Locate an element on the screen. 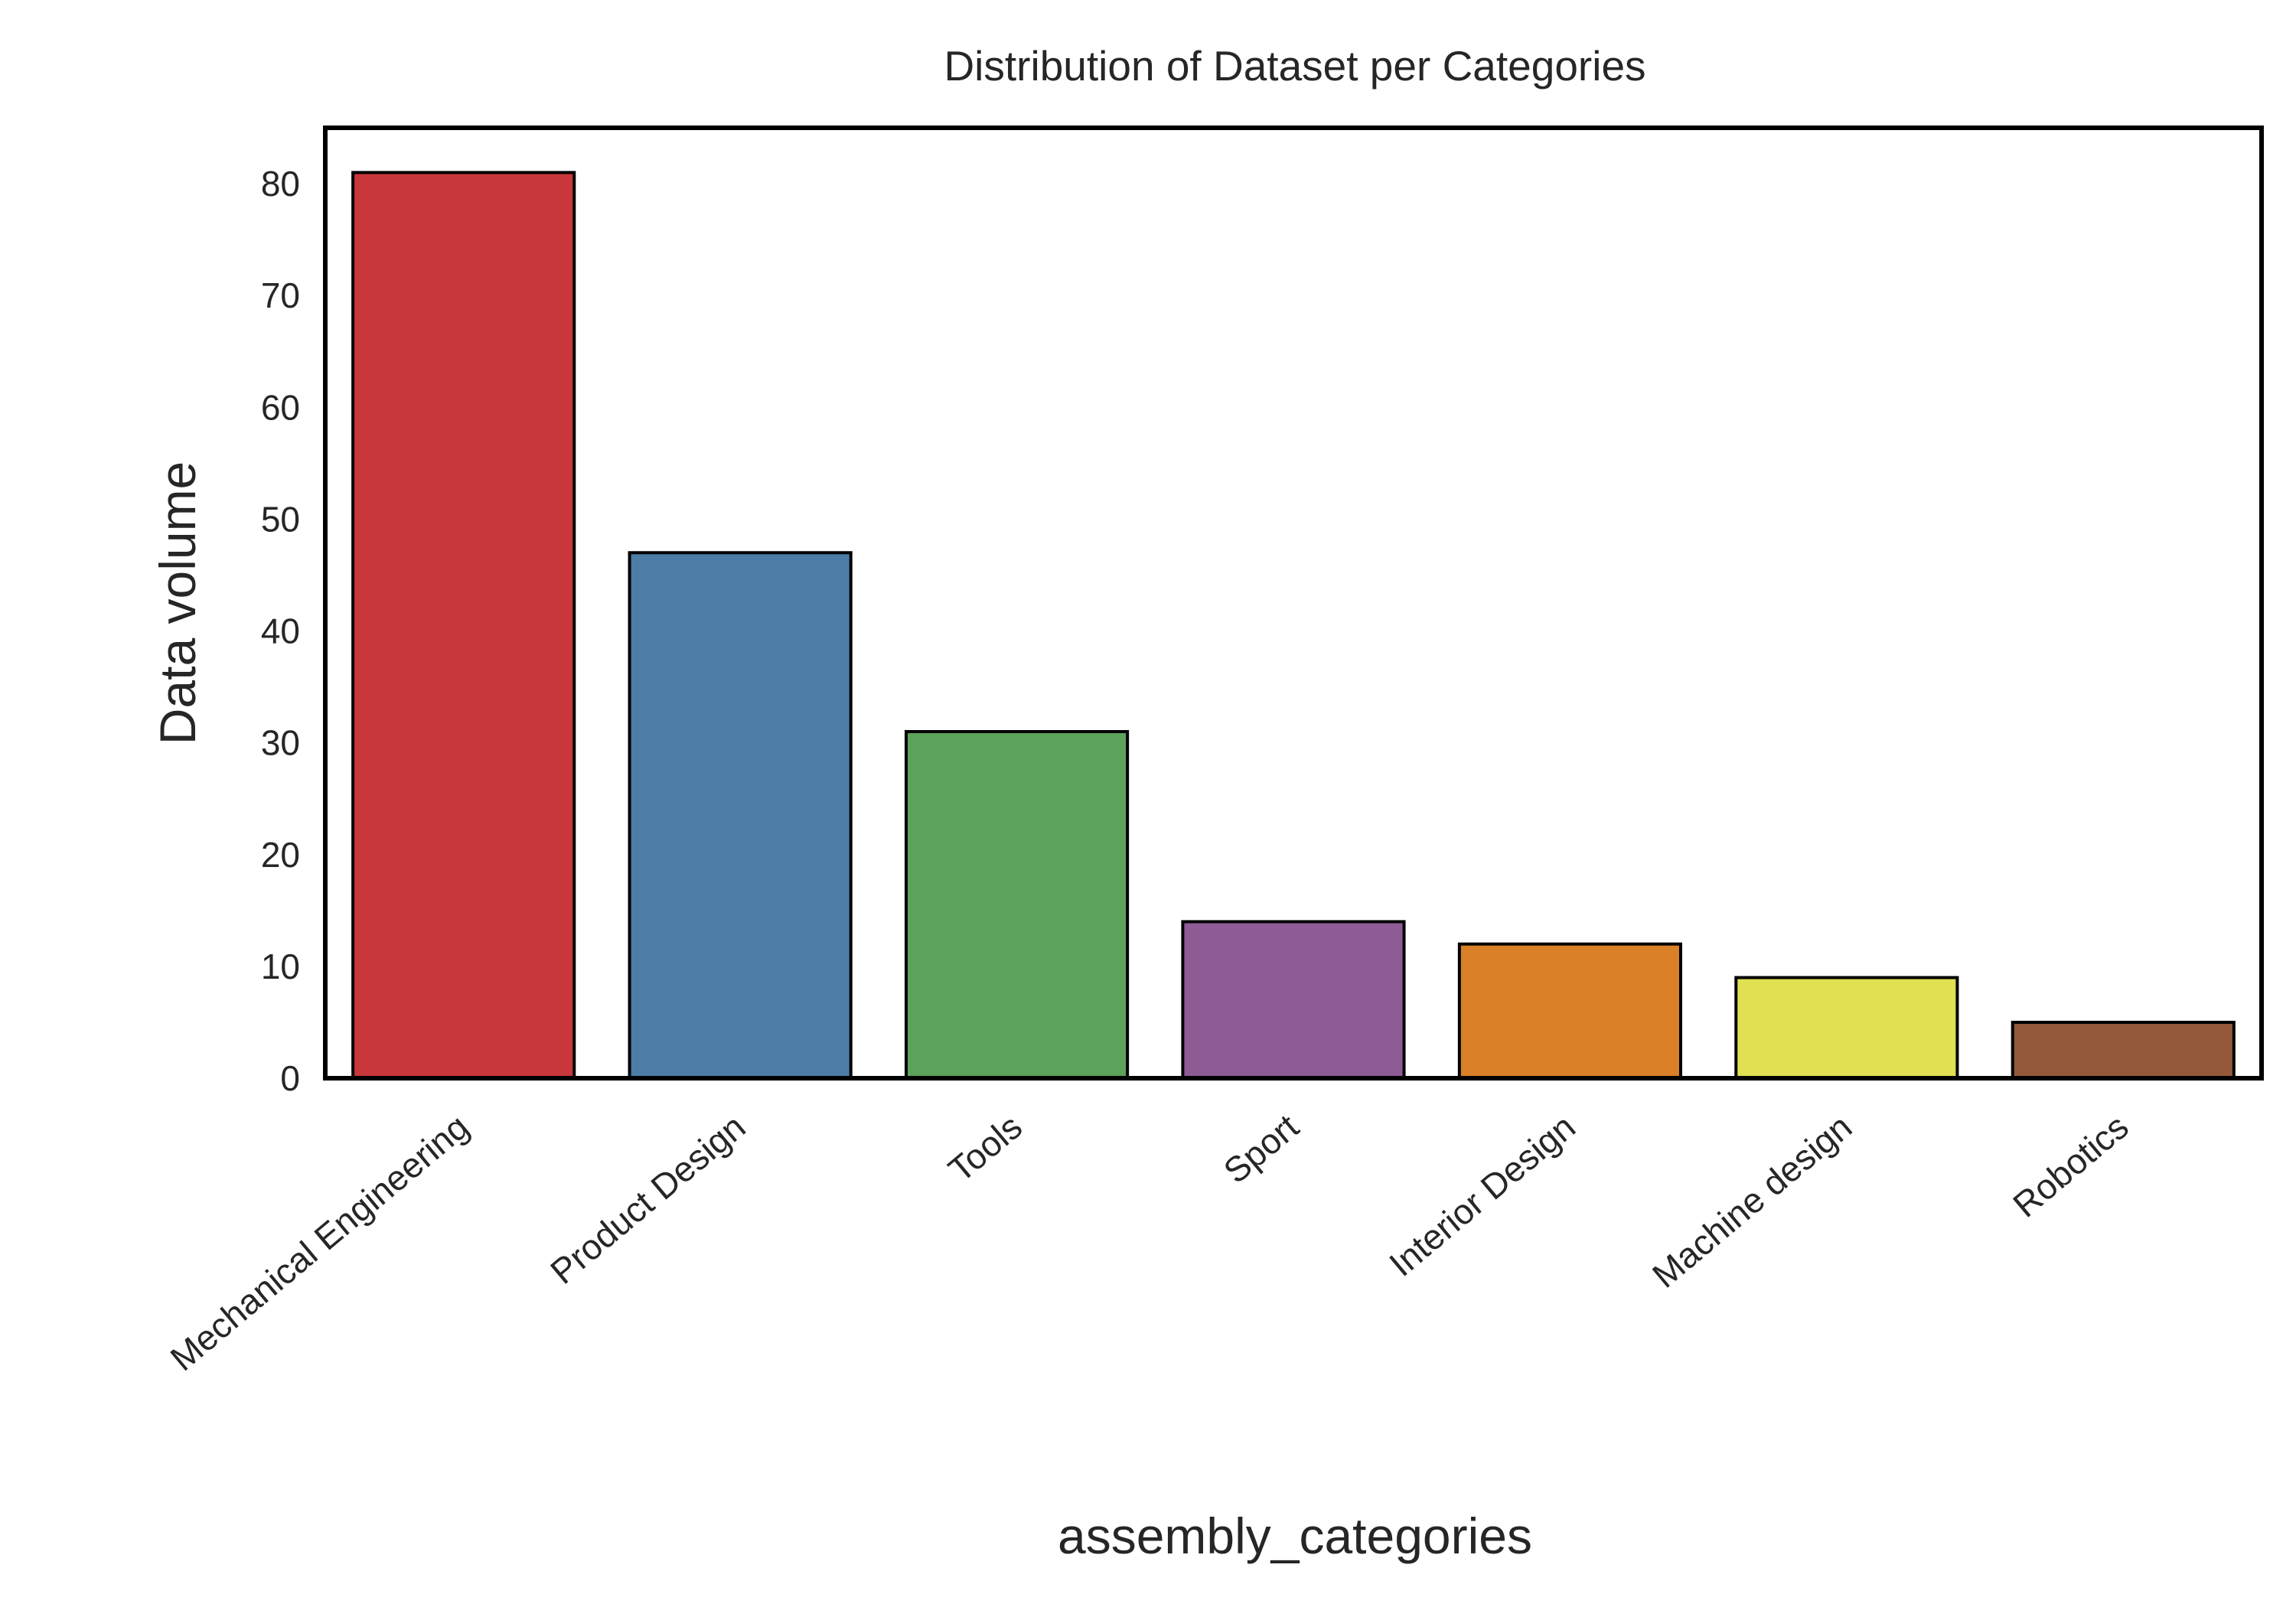  y-tick-label: 30 is located at coordinates (280, 743).